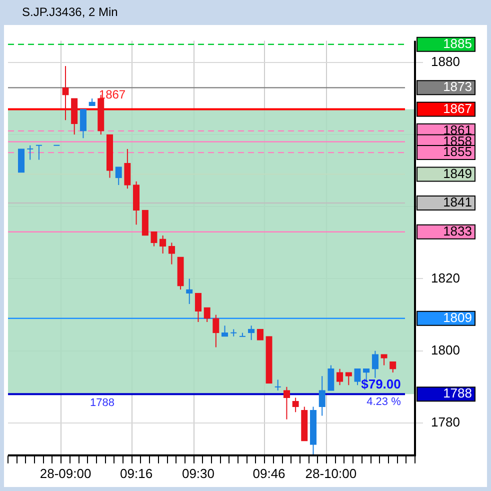  I want to click on ref-line-label: 1809, so click(457, 317).